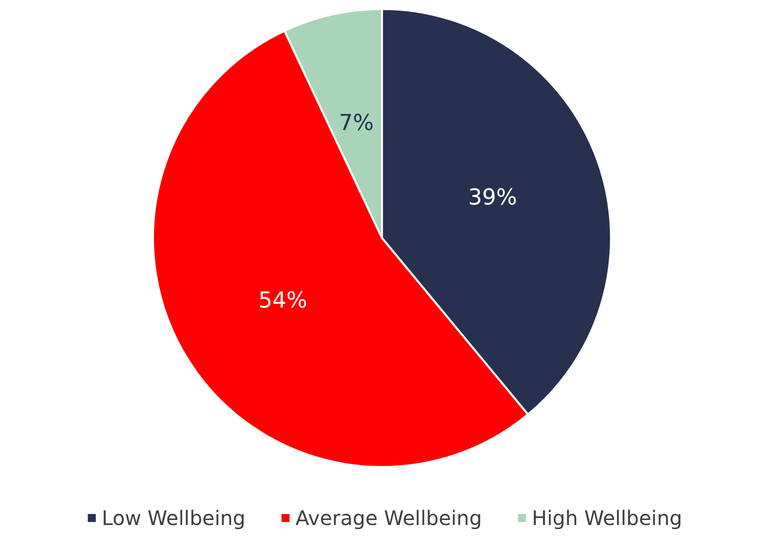  I want to click on data-label: 7%, so click(356, 123).